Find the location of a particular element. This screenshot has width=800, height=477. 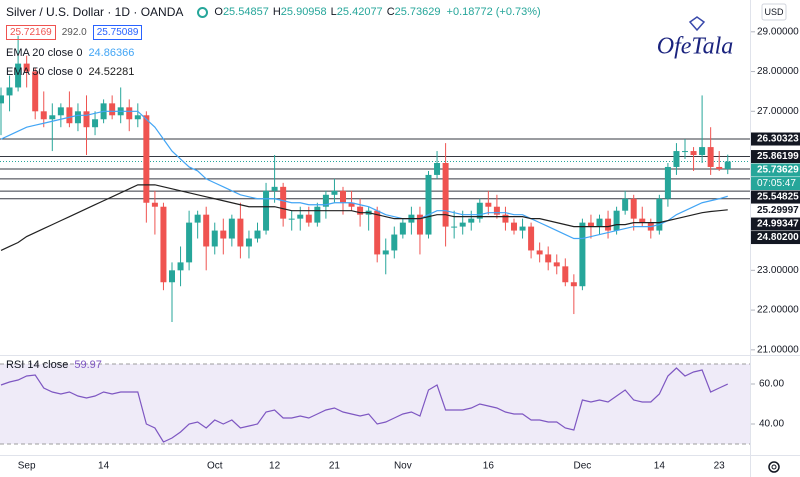

ema20-name: EMA 20 close 0 is located at coordinates (44, 53).